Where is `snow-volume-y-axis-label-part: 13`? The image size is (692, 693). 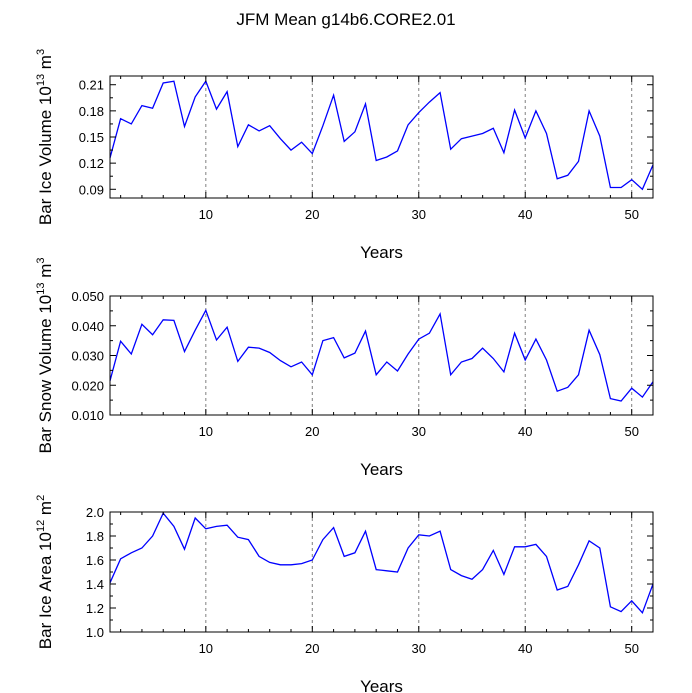 snow-volume-y-axis-label-part: 13 is located at coordinates (41, 289).